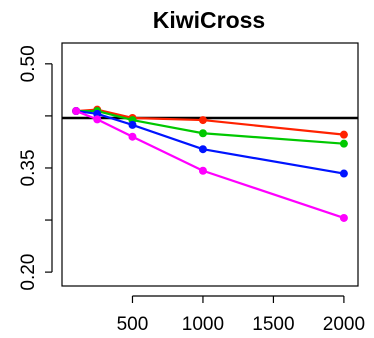 The height and width of the screenshot is (338, 374). Describe the element at coordinates (28, 272) in the screenshot. I see `y-tick-label: 0.20` at that location.